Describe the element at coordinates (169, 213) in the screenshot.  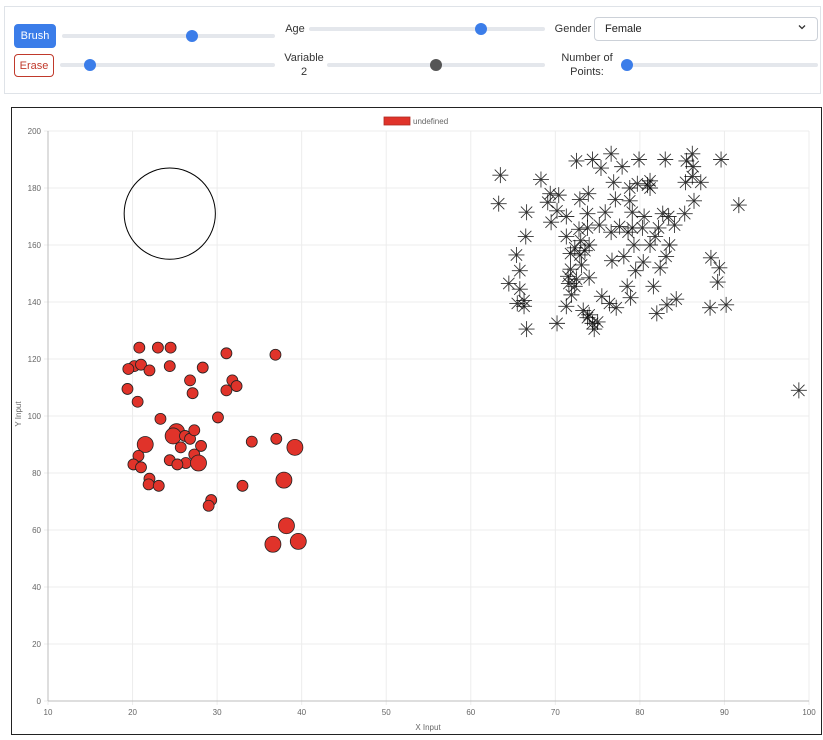
I see `brush-cursor-circle` at that location.